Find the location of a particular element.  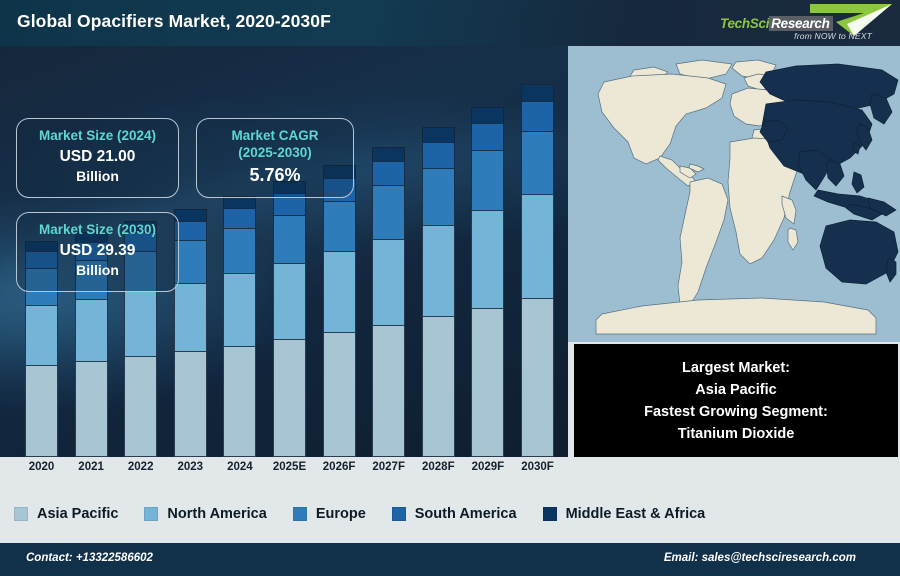

bar-2022 is located at coordinates (141, 338).